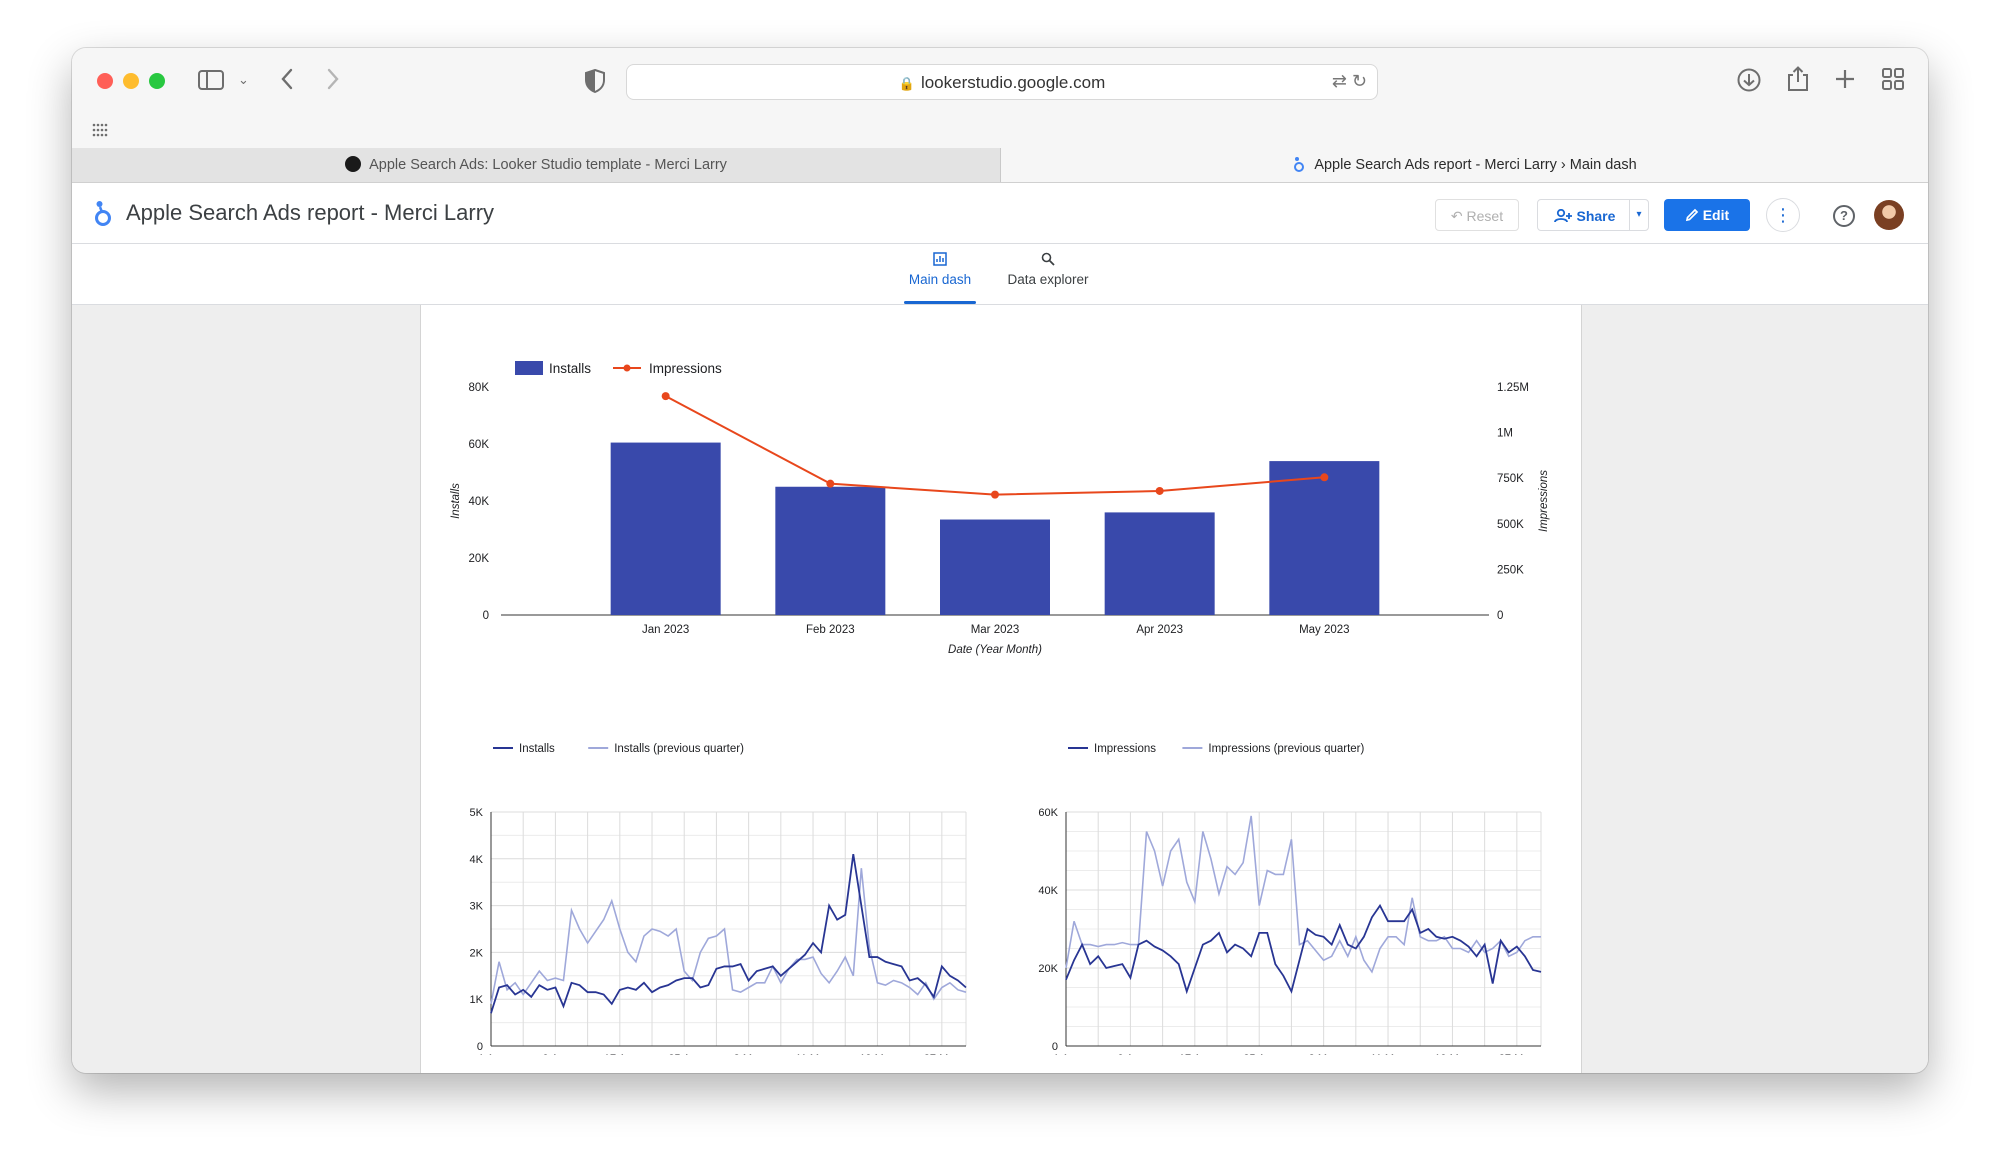 The height and width of the screenshot is (1169, 2000). I want to click on template-favicon-icon, so click(353, 164).